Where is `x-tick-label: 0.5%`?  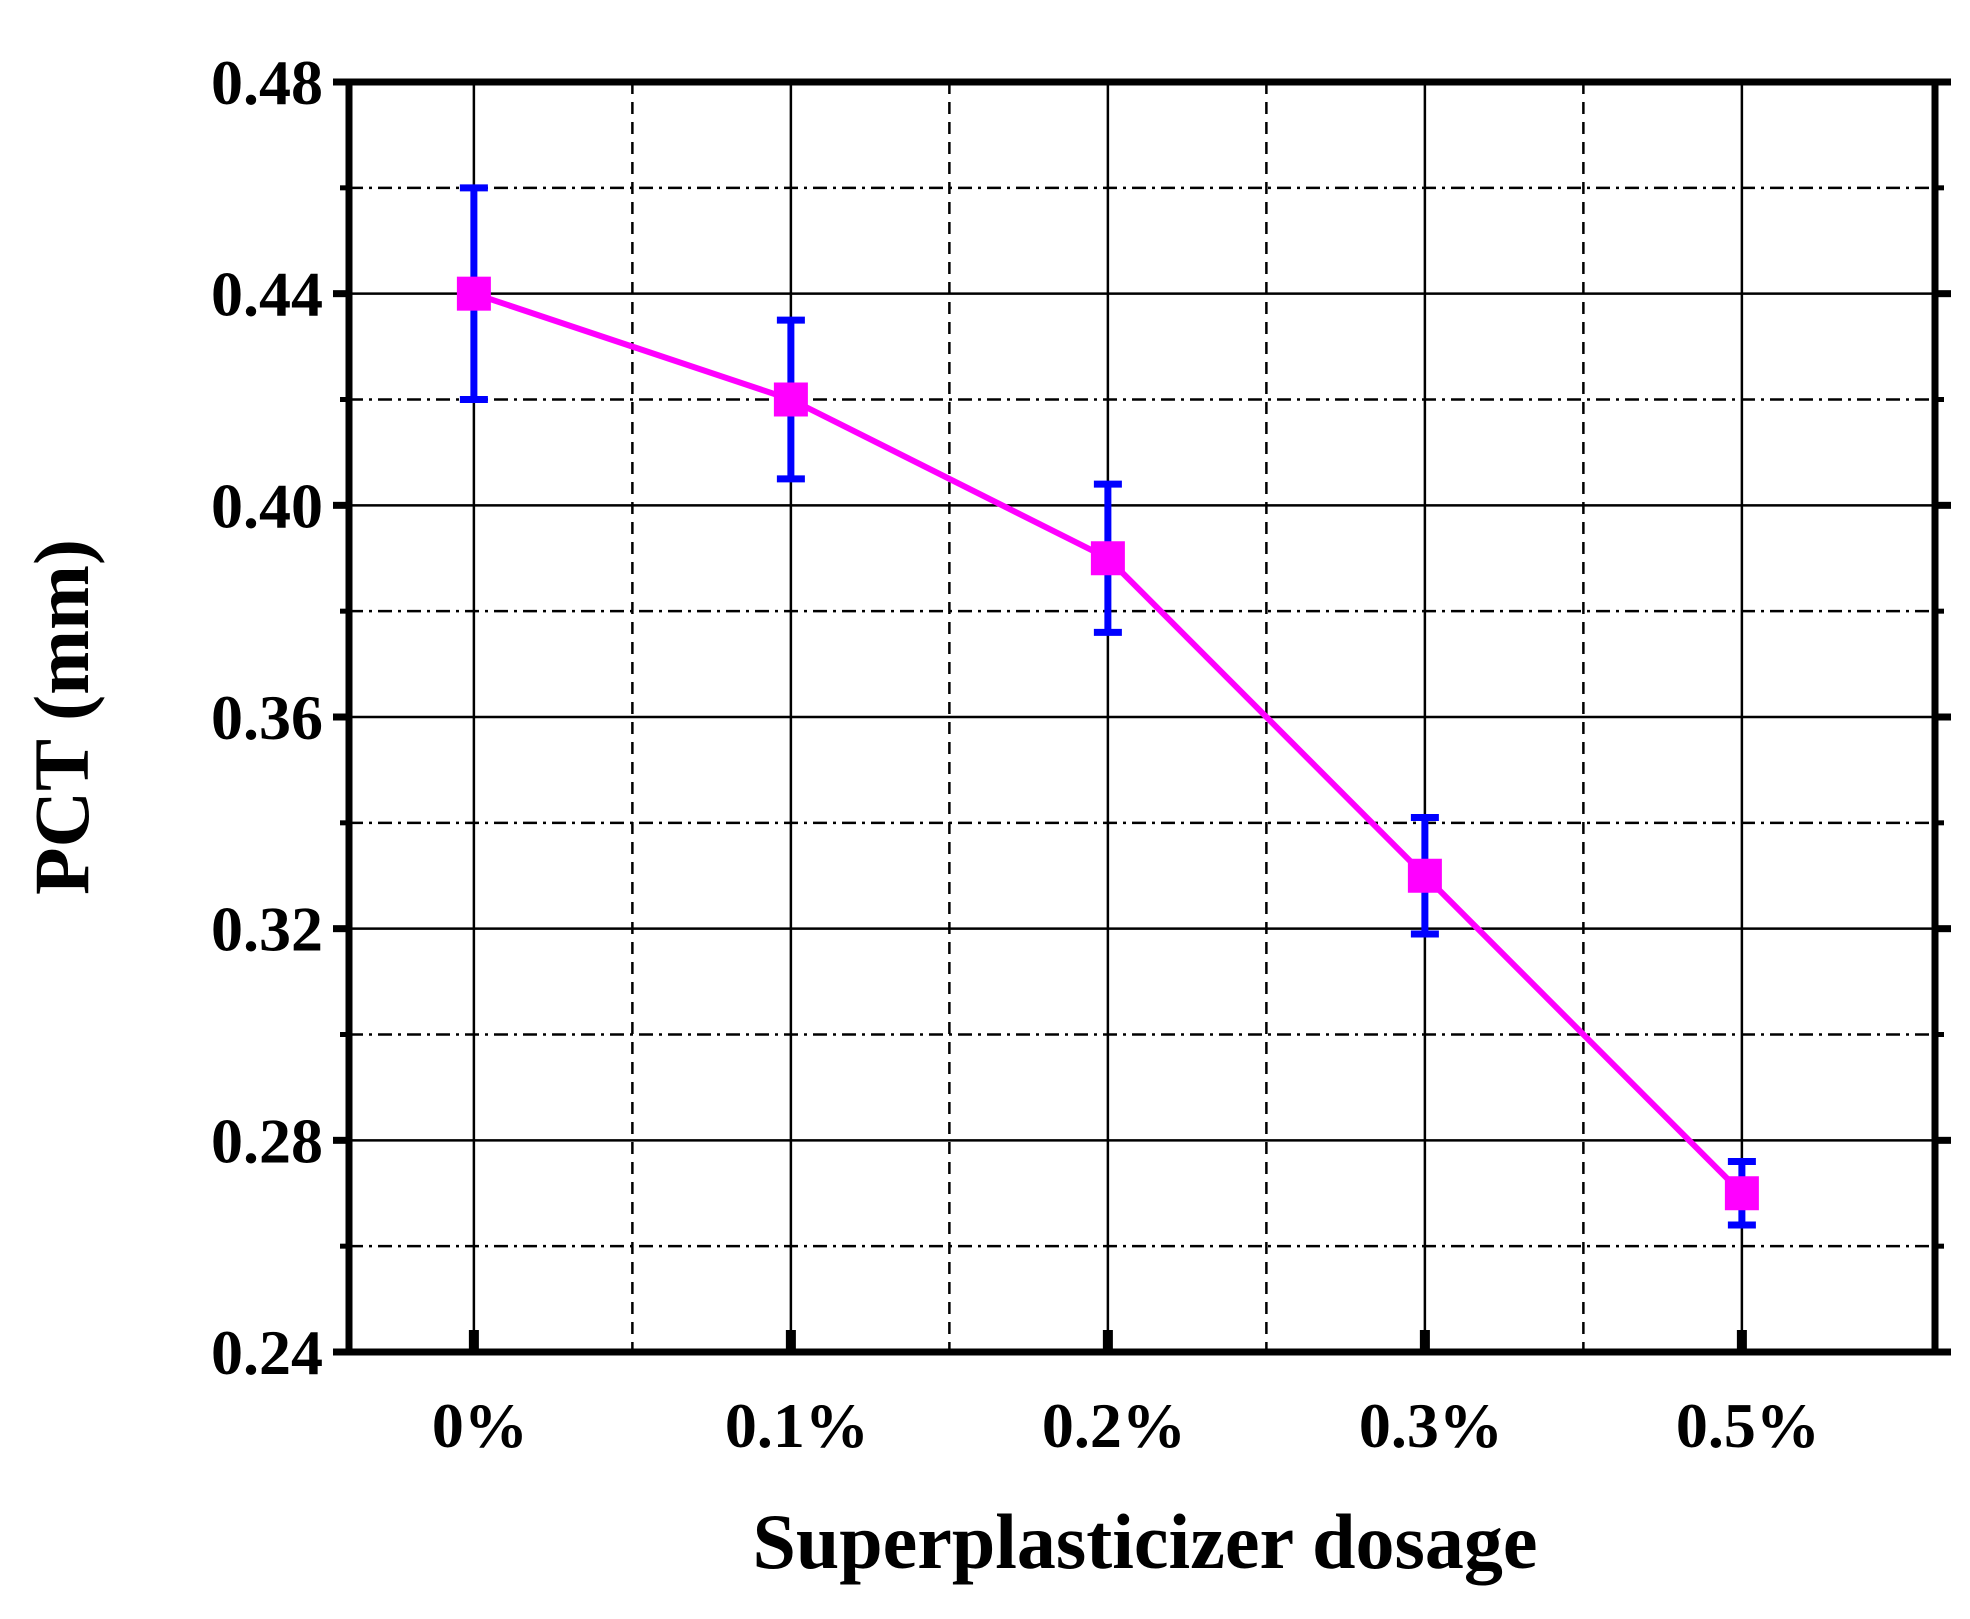 x-tick-label: 0.5% is located at coordinates (1748, 1425).